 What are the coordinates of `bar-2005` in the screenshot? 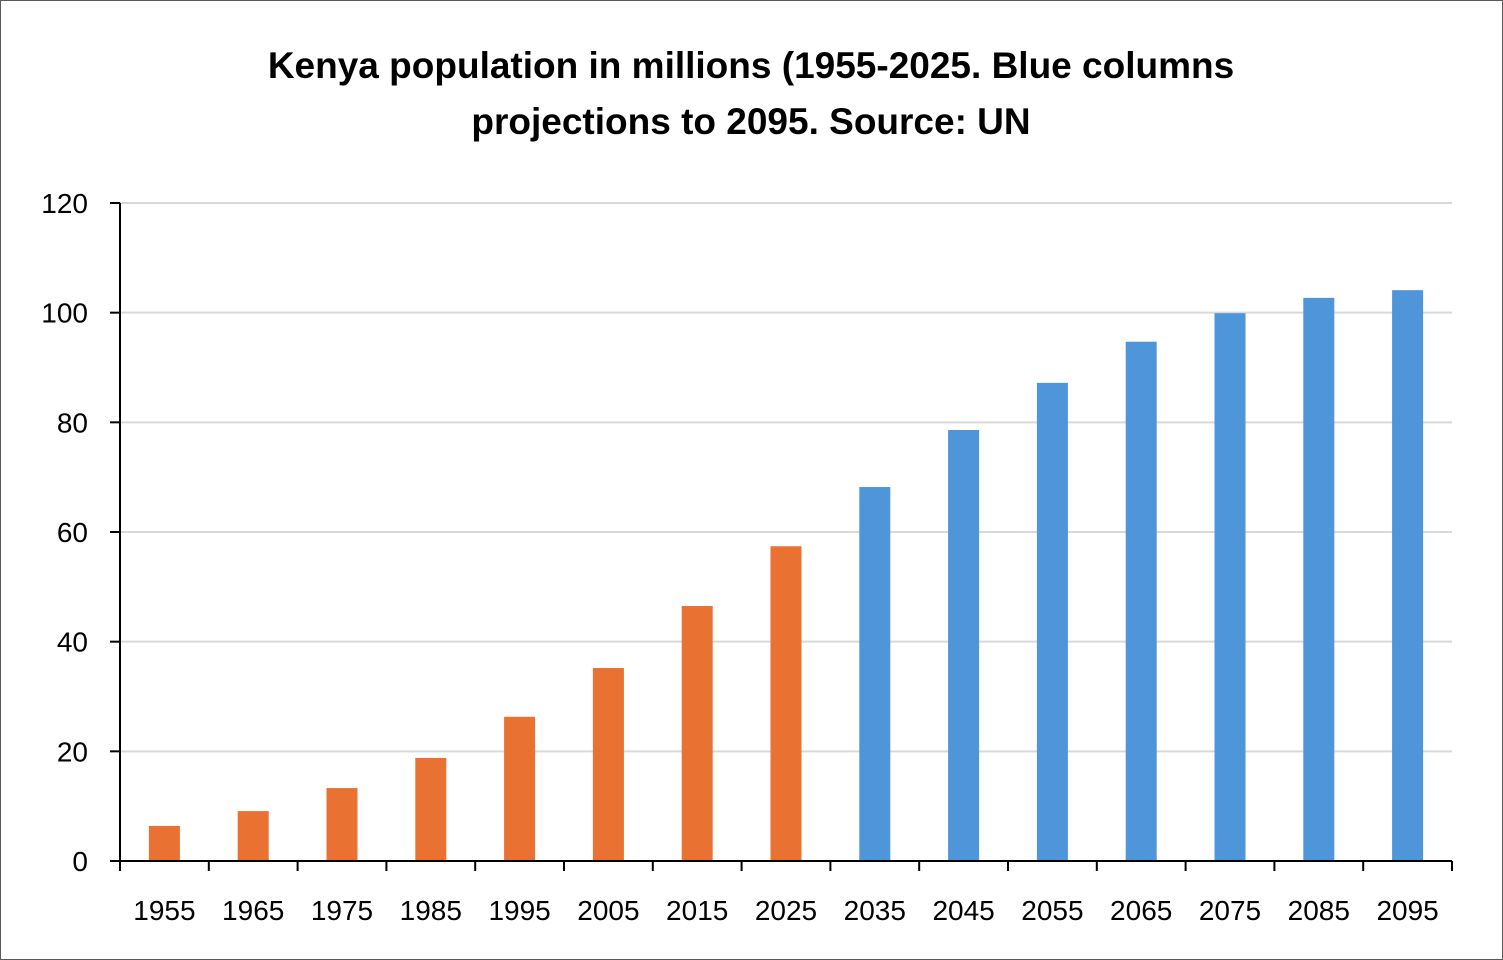 It's located at (608, 764).